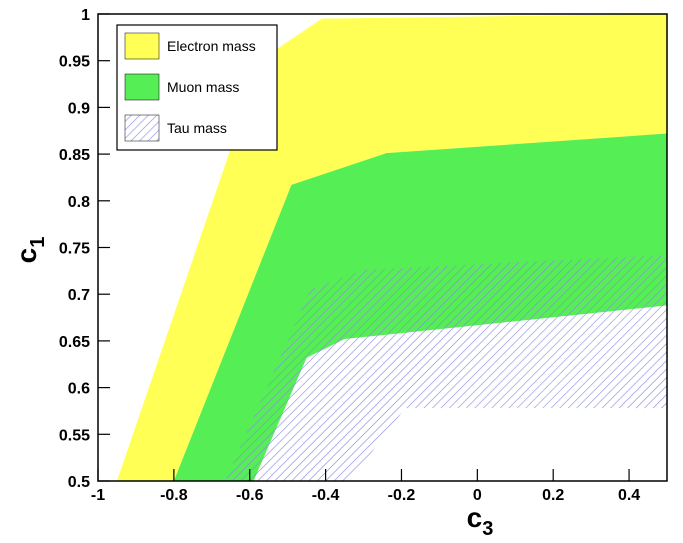  I want to click on y-tick-label: 0.6, so click(79, 389).